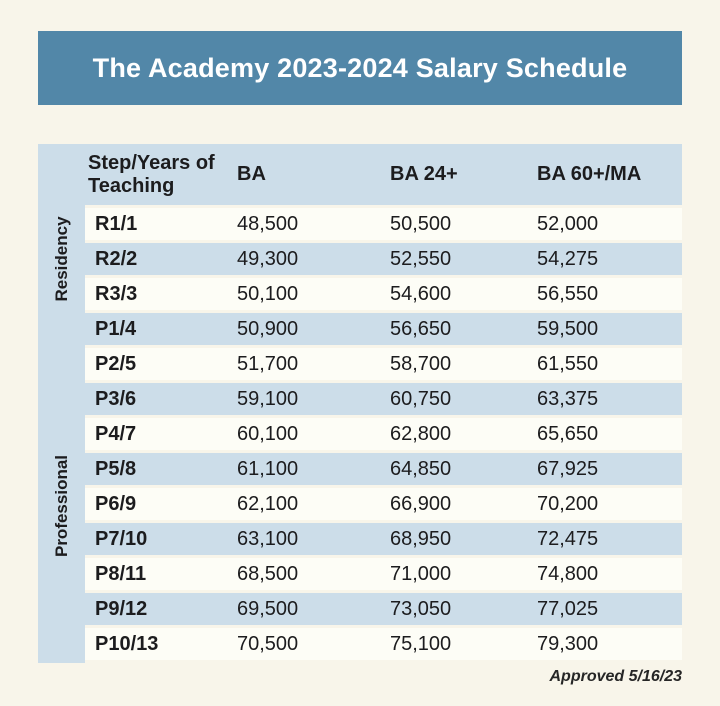 The height and width of the screenshot is (706, 720). What do you see at coordinates (421, 258) in the screenshot?
I see `salary-cell-ba24: 52,550` at bounding box center [421, 258].